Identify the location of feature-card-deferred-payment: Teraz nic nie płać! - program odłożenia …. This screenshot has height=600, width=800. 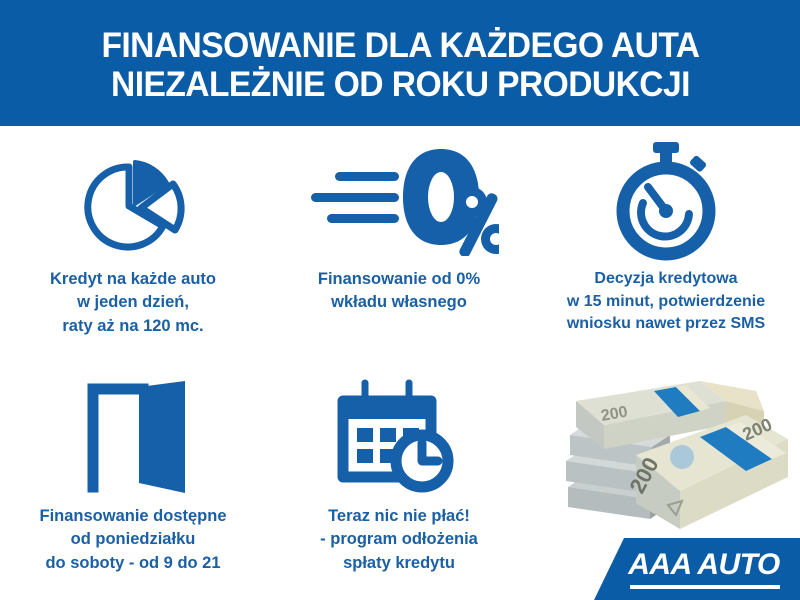
(399, 481).